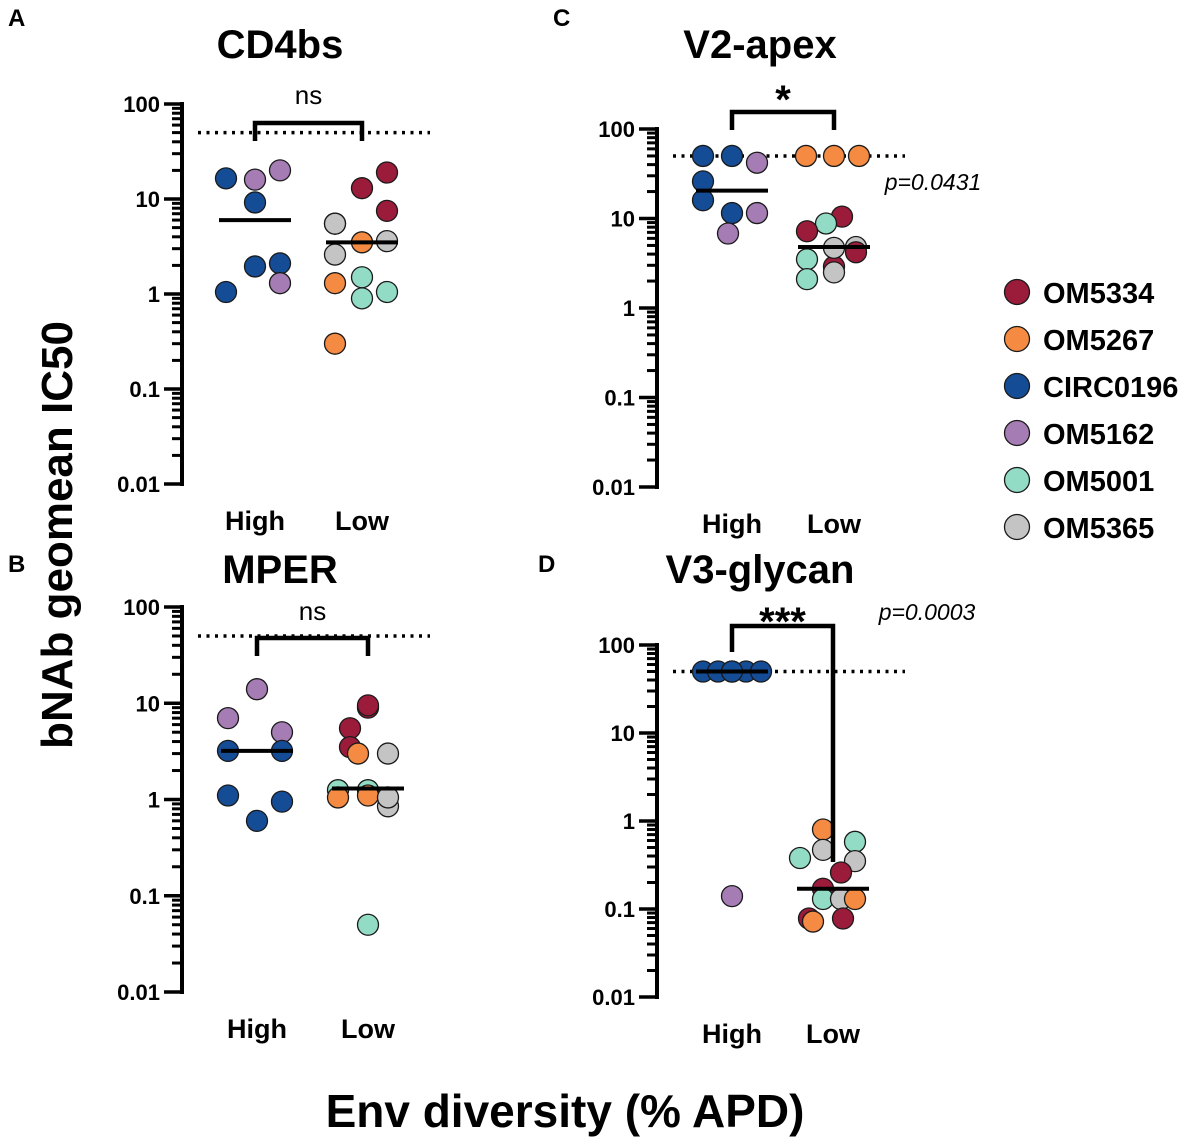 The image size is (1202, 1142). I want to click on legend: OM5334 OM5267 CIRC0196 OM5162 OM5001 OM5365, so click(1090, 411).